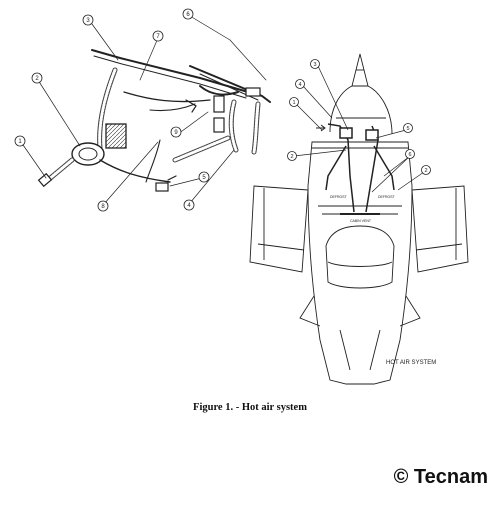 This screenshot has width=500, height=505. I want to click on system-title-label: HOT AIR SYSTEM, so click(411, 363).